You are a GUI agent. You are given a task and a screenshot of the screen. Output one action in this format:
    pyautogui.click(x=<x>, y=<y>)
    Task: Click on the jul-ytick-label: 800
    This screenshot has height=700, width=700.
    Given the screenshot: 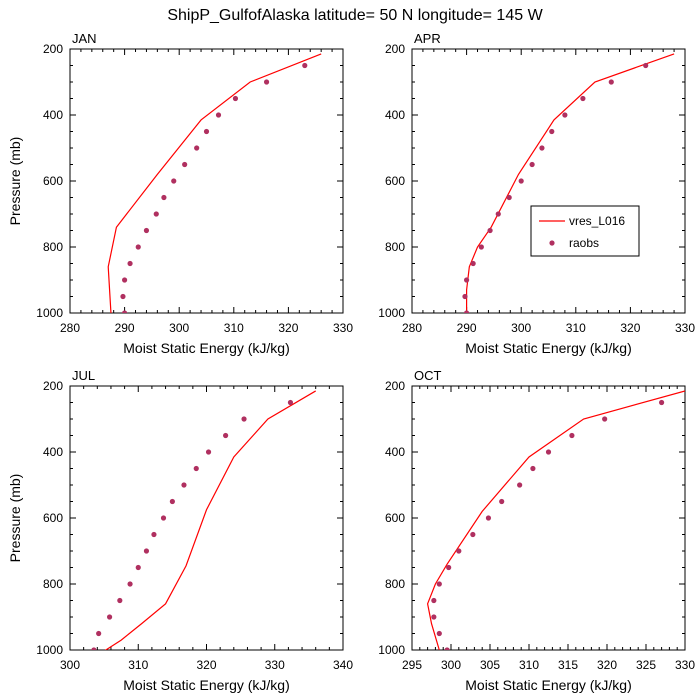 What is the action you would take?
    pyautogui.click(x=53, y=584)
    